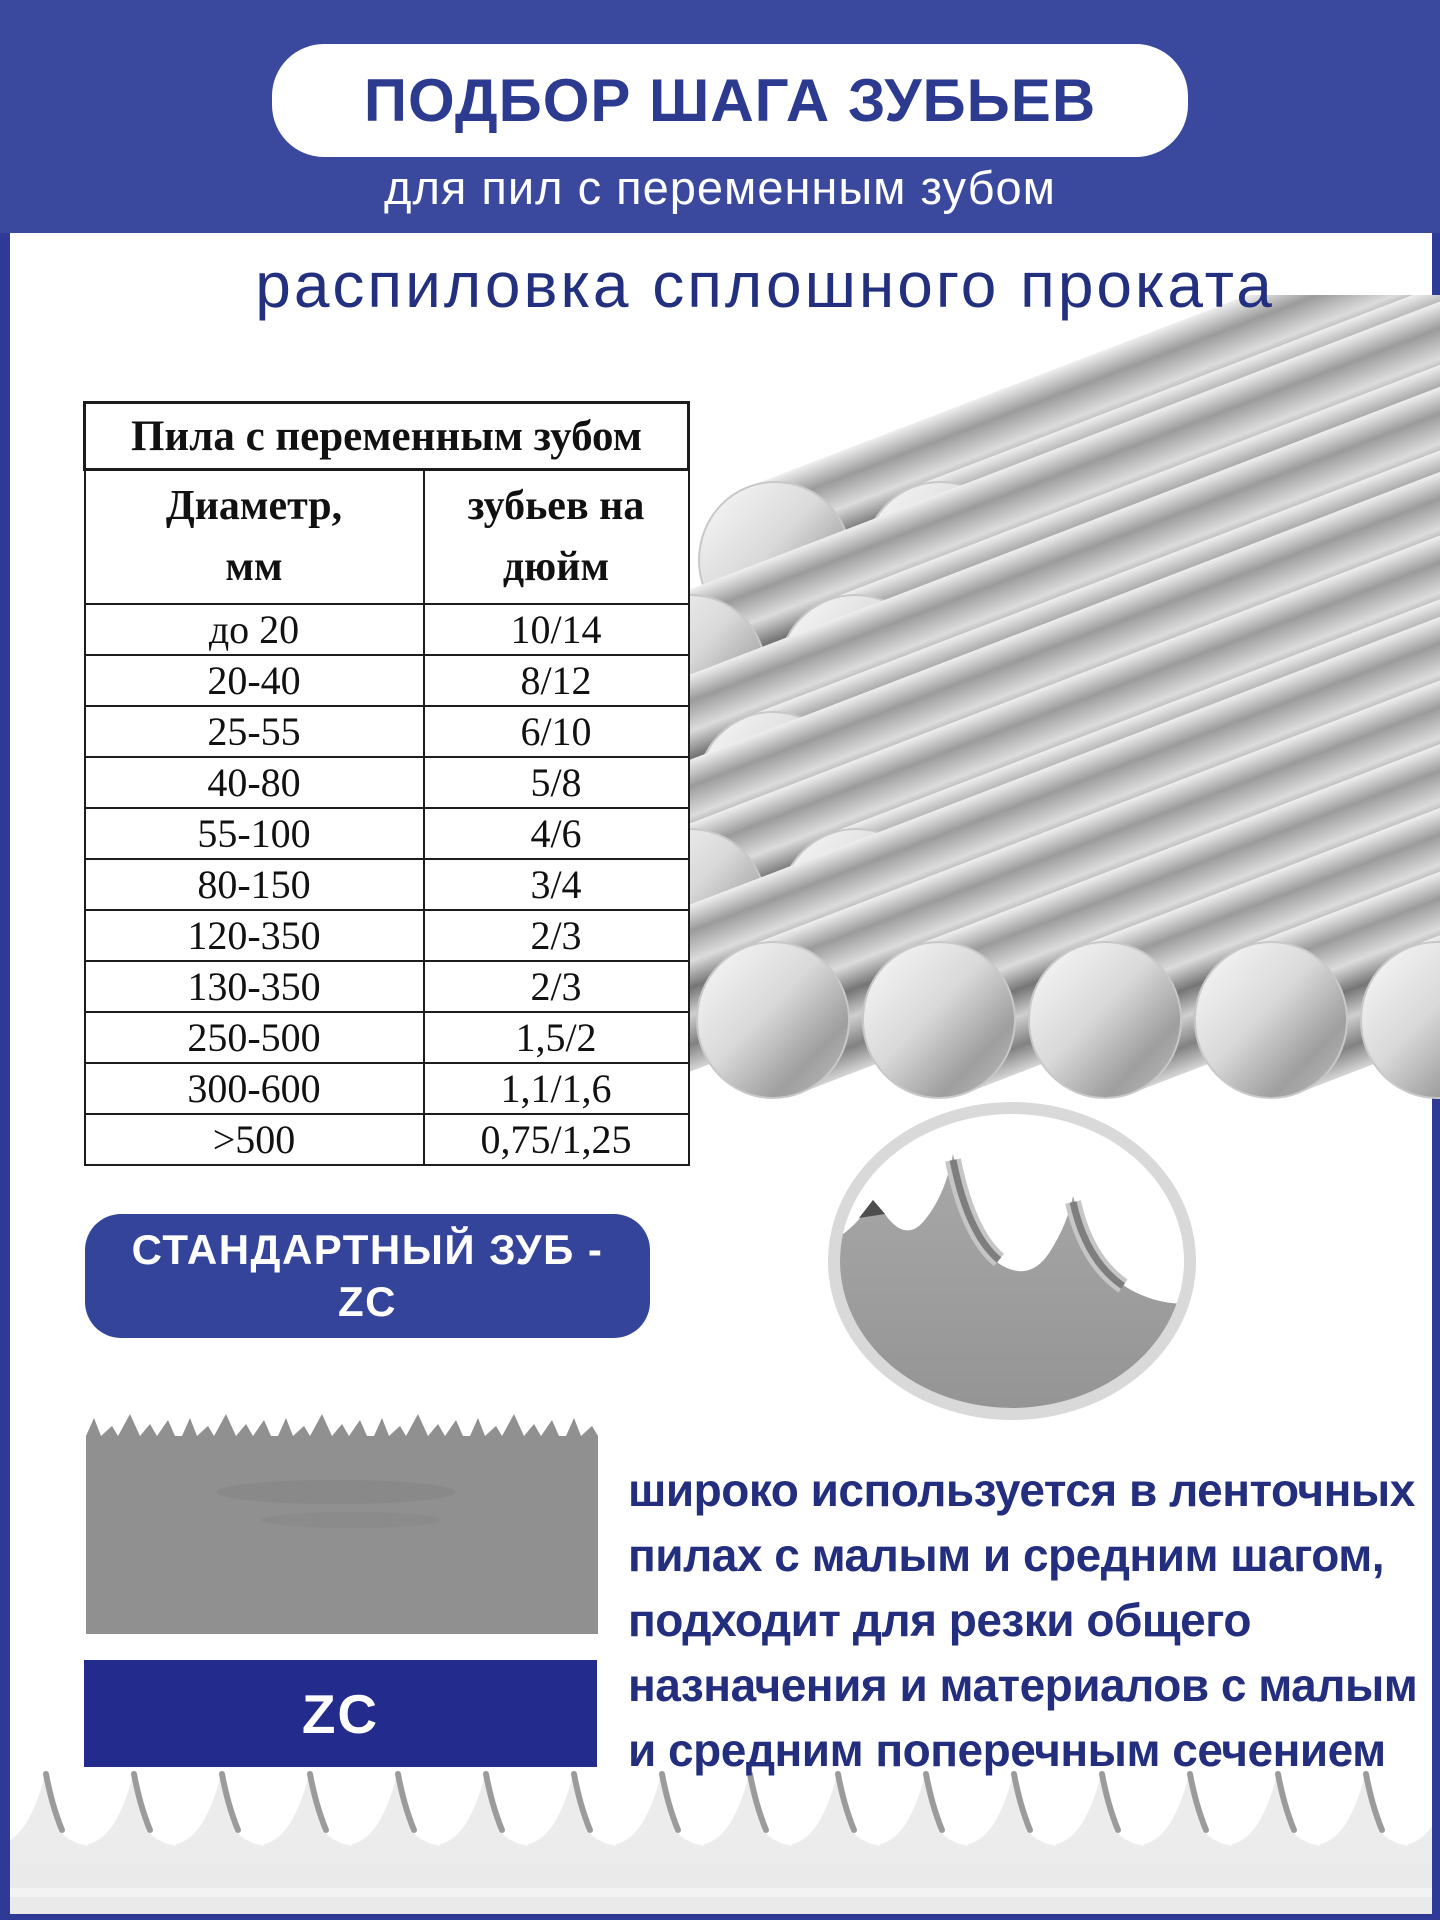 This screenshot has width=1440, height=1920. What do you see at coordinates (386, 1088) in the screenshot?
I see `table-row: 300-600 1,1/1,6` at bounding box center [386, 1088].